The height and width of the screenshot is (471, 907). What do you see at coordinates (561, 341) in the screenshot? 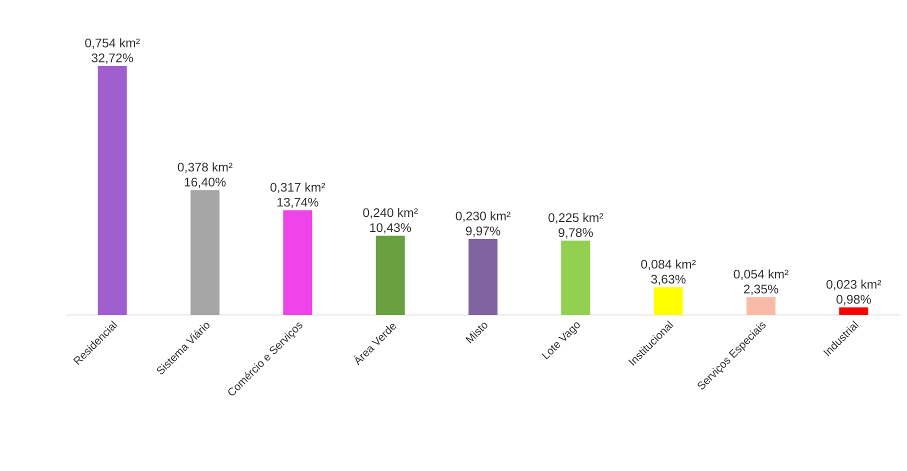
I see `x-tick-label: Lote Vago` at bounding box center [561, 341].